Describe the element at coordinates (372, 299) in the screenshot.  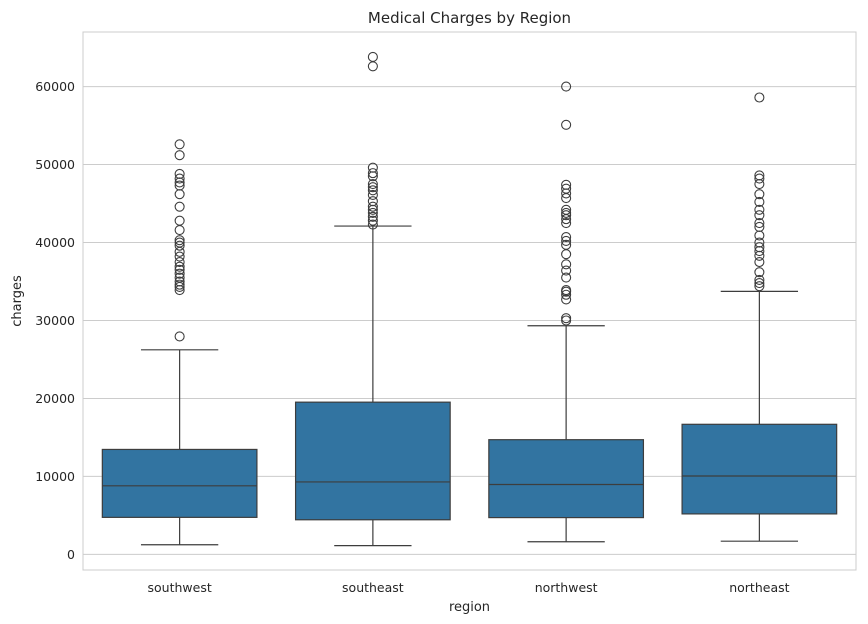
I see `box-southeast` at that location.